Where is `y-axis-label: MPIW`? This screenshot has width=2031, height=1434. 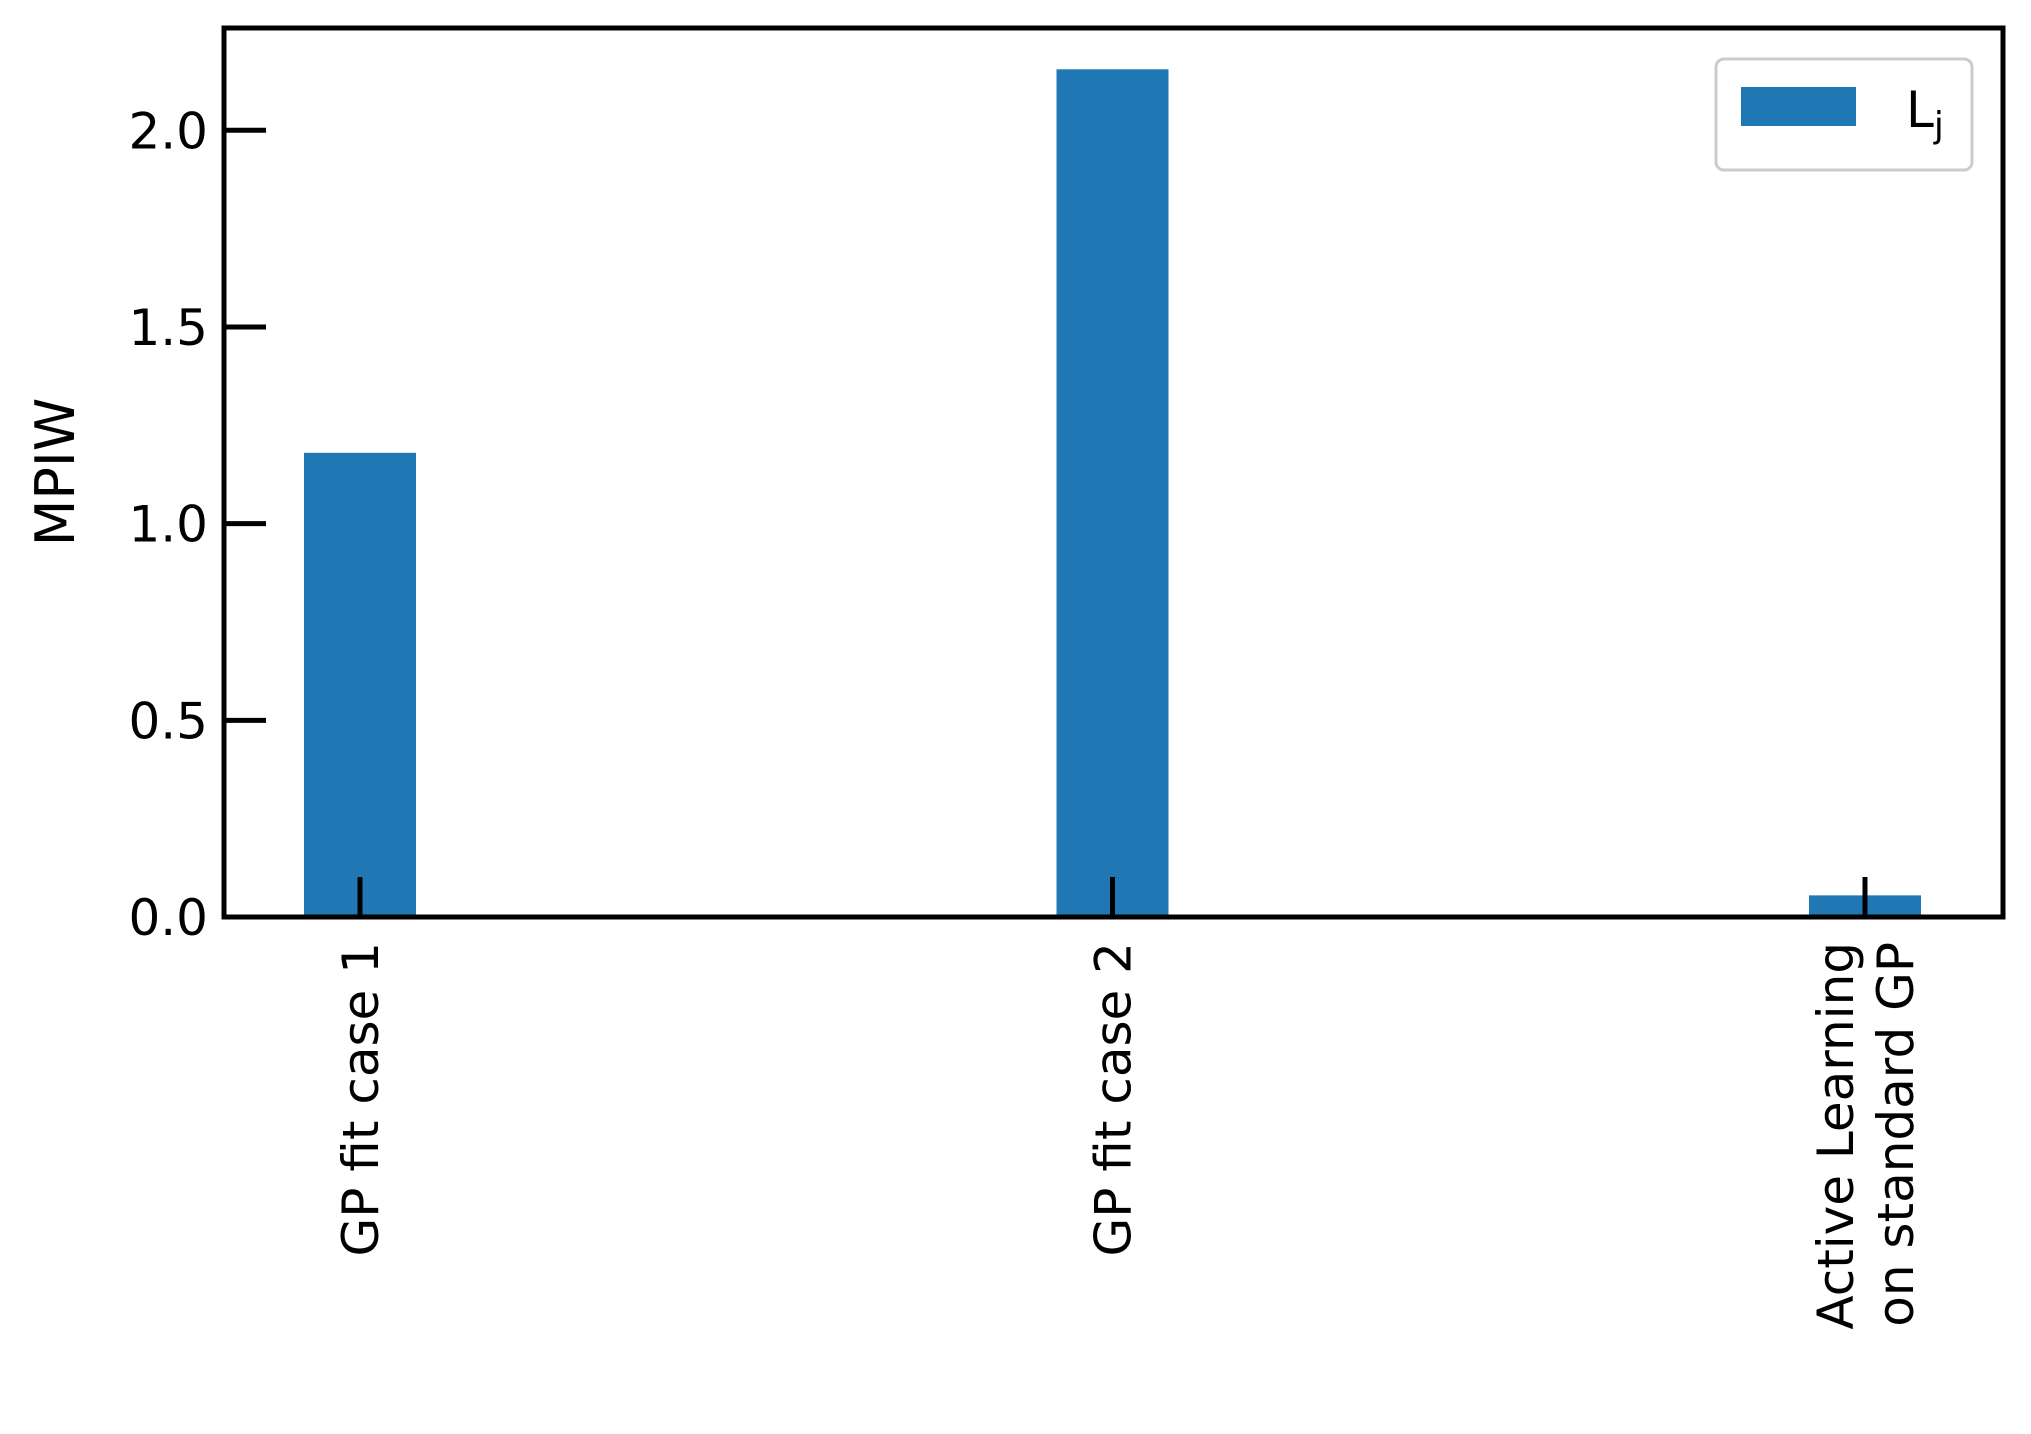
y-axis-label: MPIW is located at coordinates (55, 472).